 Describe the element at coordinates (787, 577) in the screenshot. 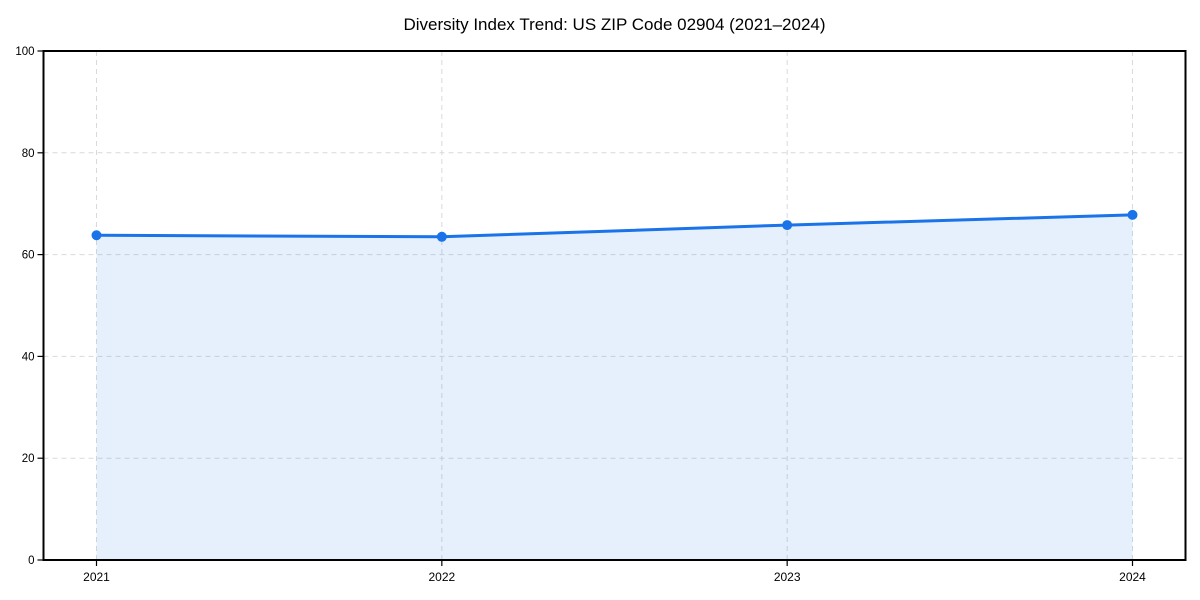

I see `x-tick-label: 2023` at that location.